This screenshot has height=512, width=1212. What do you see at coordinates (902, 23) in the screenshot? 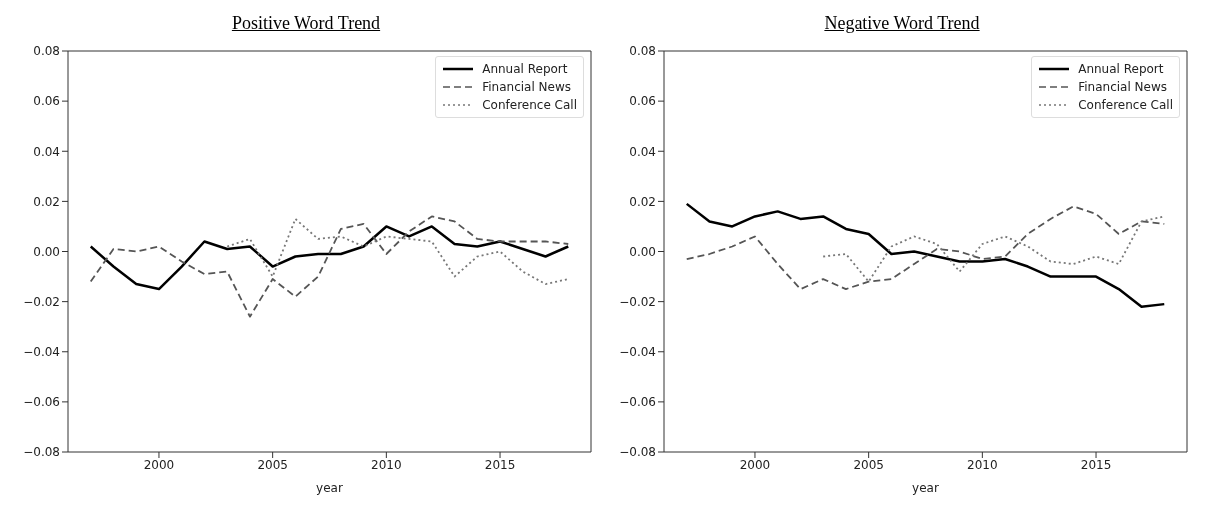
I see `chart-title: Negative Word Trend` at bounding box center [902, 23].